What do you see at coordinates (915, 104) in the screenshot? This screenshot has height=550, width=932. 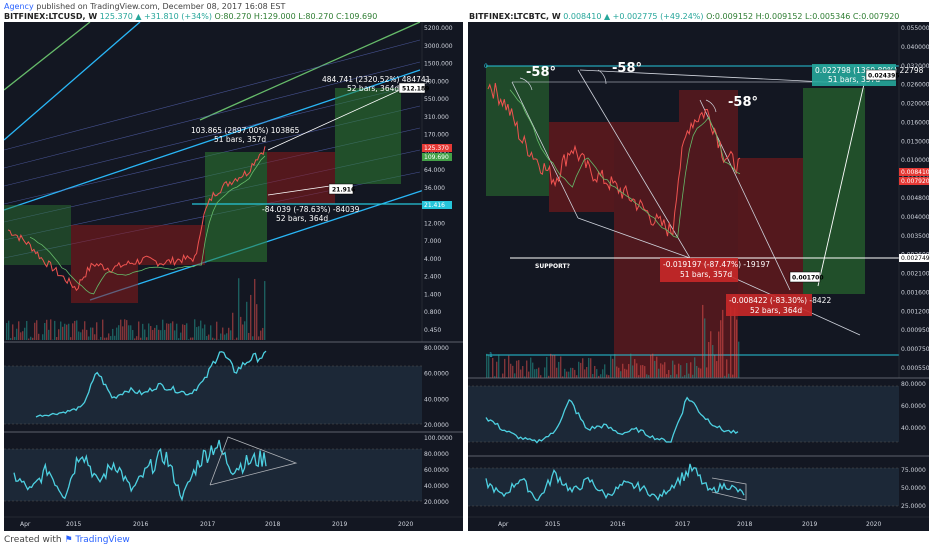 I see `y-tick-label: 0.020000` at bounding box center [915, 104].